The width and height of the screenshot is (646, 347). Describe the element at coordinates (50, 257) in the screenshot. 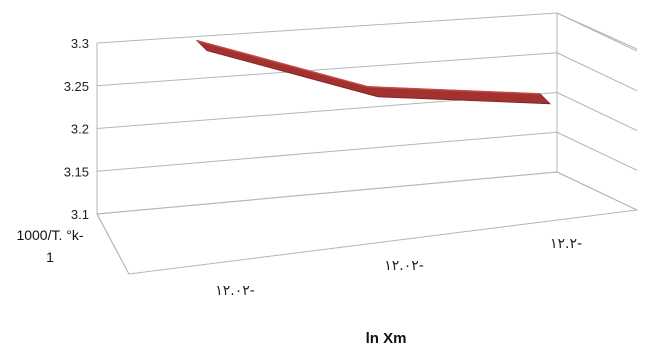

I see `y-axis-label-line2: 1` at that location.